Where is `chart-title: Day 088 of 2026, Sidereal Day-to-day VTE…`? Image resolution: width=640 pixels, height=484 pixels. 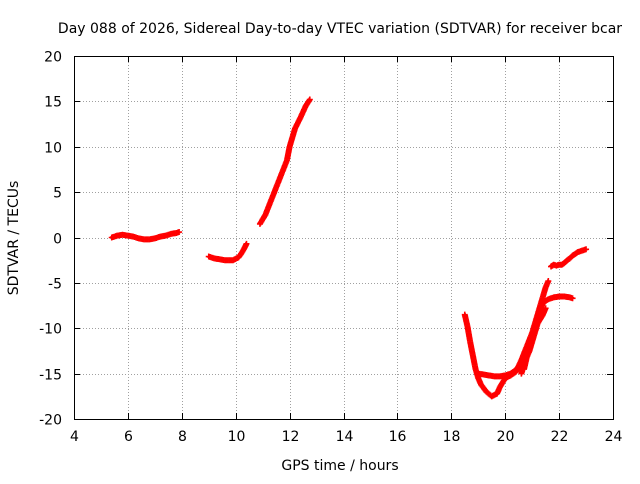 chart-title: Day 088 of 2026, Sidereal Day-to-day VTE… is located at coordinates (340, 29).